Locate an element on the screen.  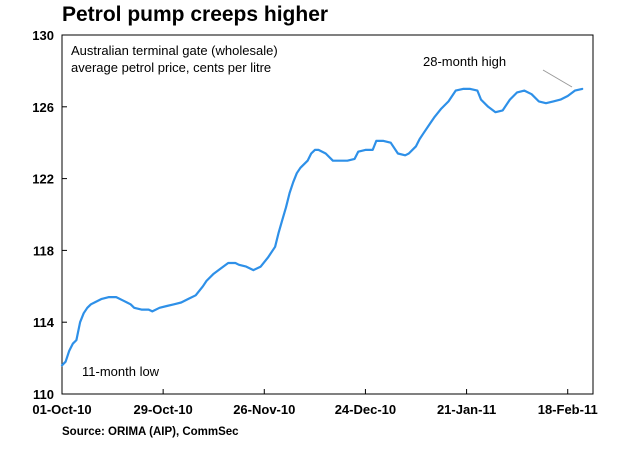
x-tick-label: 26-Nov-10 is located at coordinates (264, 409).